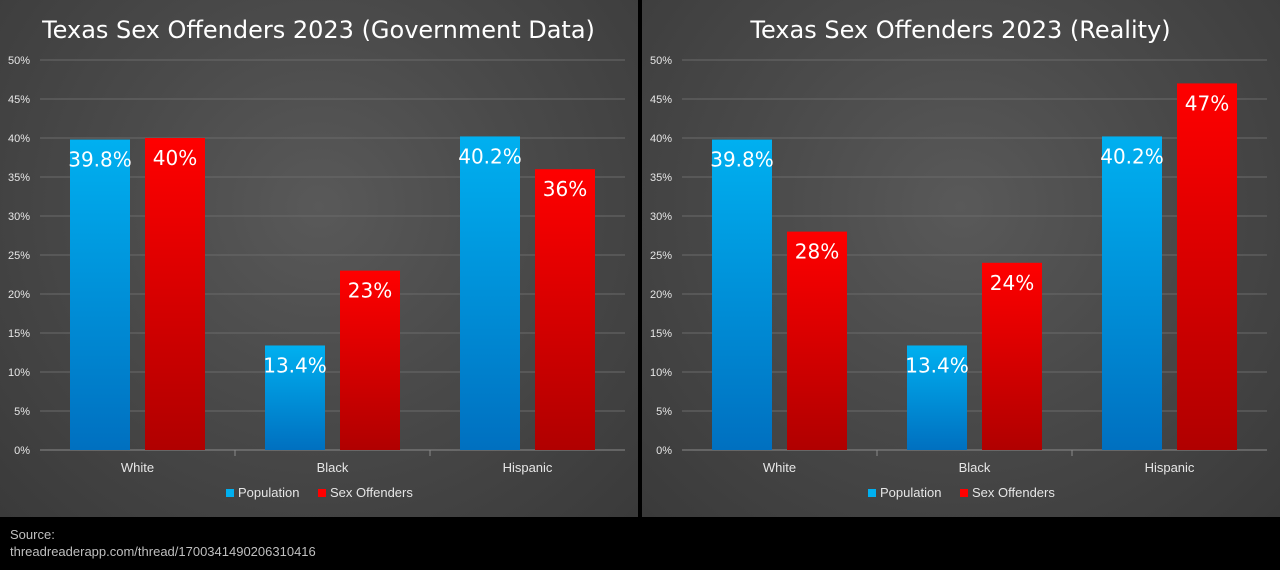  What do you see at coordinates (959, 30) in the screenshot?
I see `chart-title: Texas Sex Offenders 2023 (Reality)` at bounding box center [959, 30].